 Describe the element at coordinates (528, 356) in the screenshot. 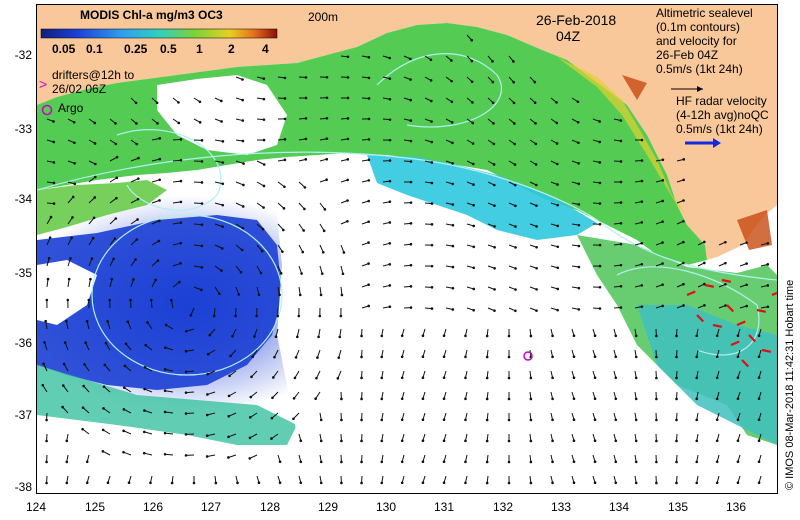

I see `argo-marker` at that location.